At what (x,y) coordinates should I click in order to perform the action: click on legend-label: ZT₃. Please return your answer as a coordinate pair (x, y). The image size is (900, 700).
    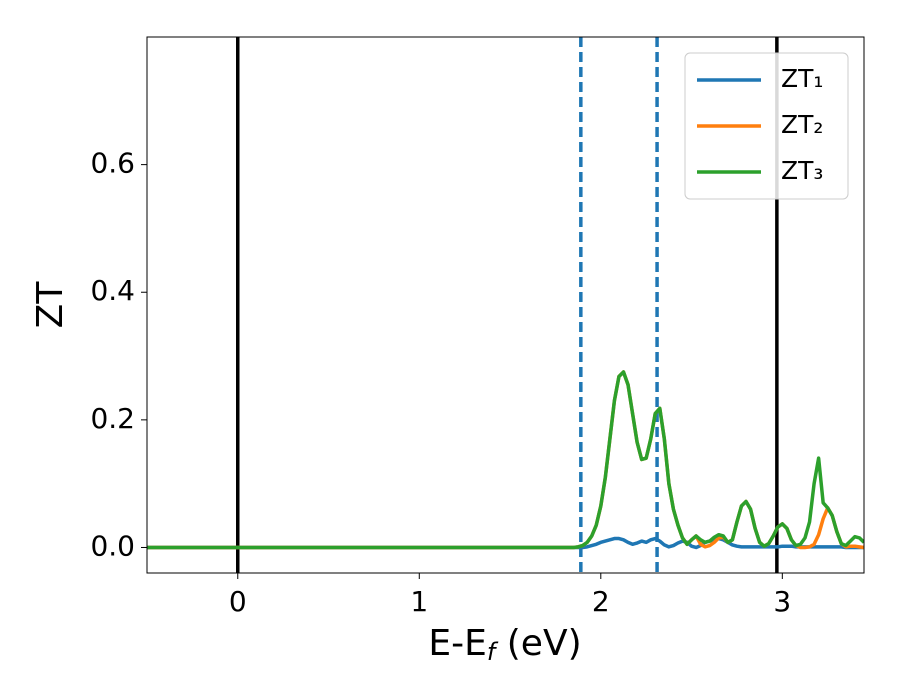
    Looking at the image, I should click on (802, 170).